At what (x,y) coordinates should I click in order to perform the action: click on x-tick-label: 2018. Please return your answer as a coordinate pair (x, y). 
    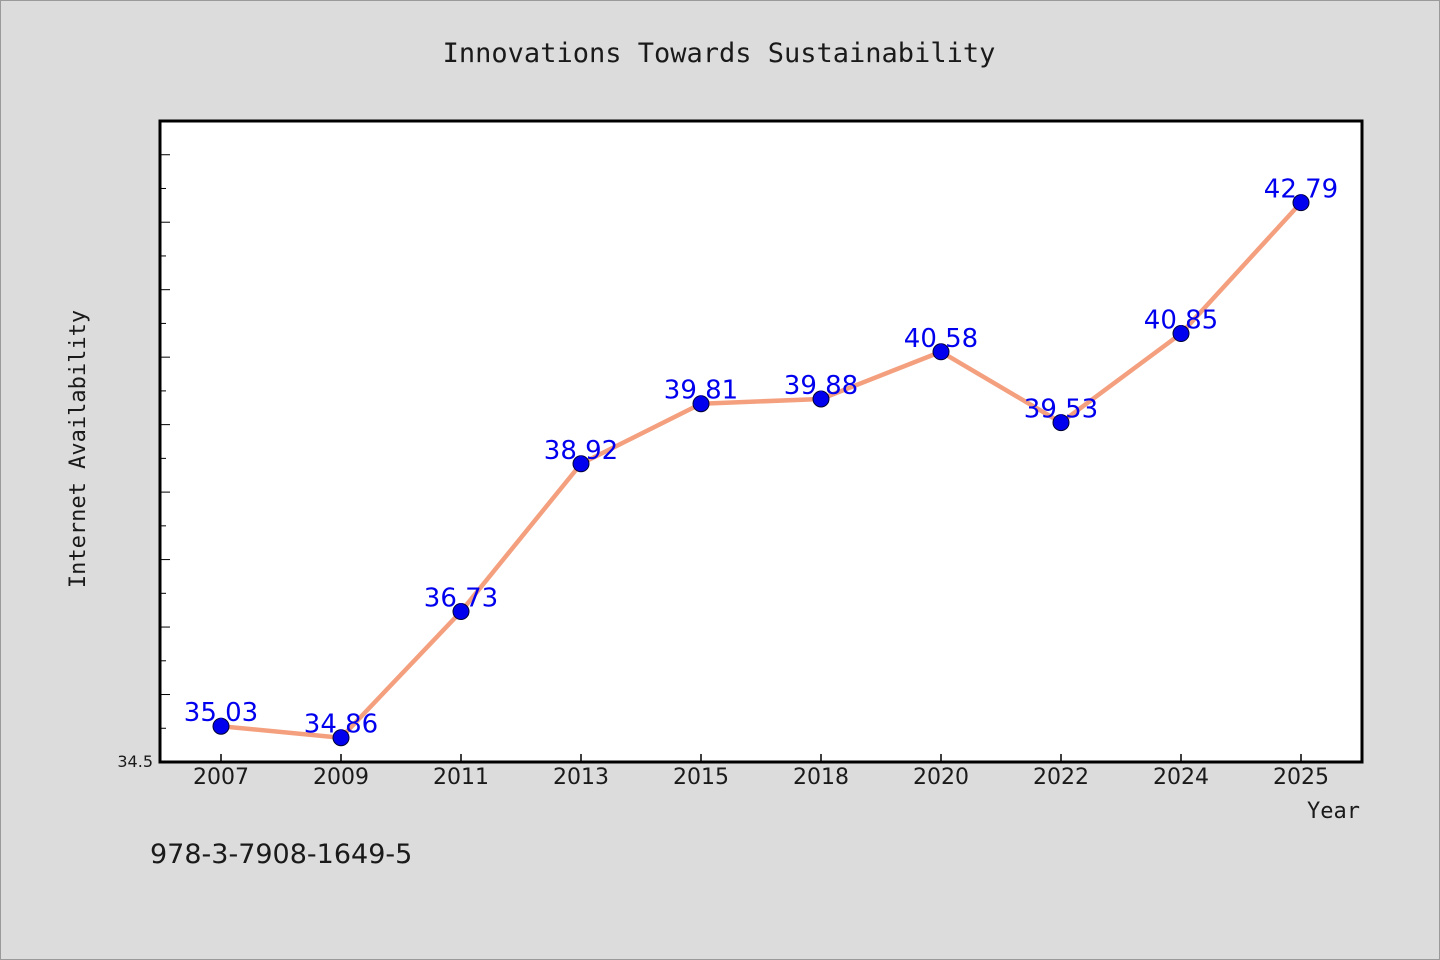
    Looking at the image, I should click on (821, 777).